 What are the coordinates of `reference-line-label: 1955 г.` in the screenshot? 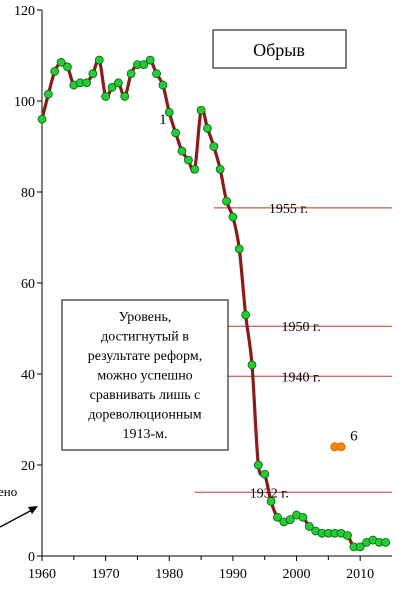 It's located at (288, 209).